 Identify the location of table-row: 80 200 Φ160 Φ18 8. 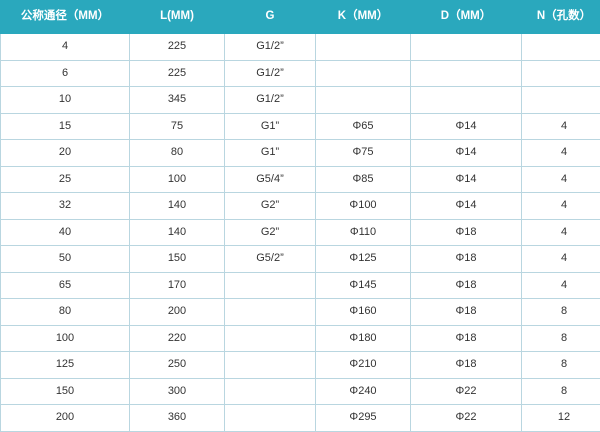
(300, 312).